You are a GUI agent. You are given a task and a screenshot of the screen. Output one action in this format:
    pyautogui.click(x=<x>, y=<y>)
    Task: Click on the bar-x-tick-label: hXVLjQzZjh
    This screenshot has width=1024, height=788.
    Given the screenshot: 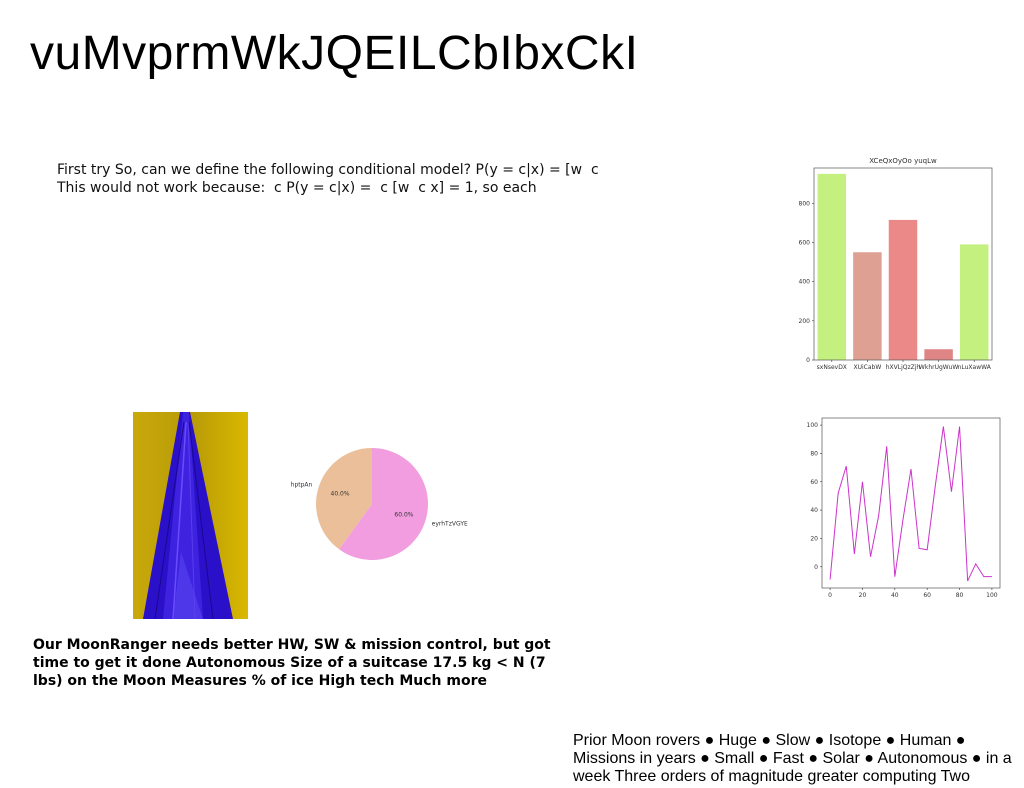 What is the action you would take?
    pyautogui.click(x=903, y=367)
    